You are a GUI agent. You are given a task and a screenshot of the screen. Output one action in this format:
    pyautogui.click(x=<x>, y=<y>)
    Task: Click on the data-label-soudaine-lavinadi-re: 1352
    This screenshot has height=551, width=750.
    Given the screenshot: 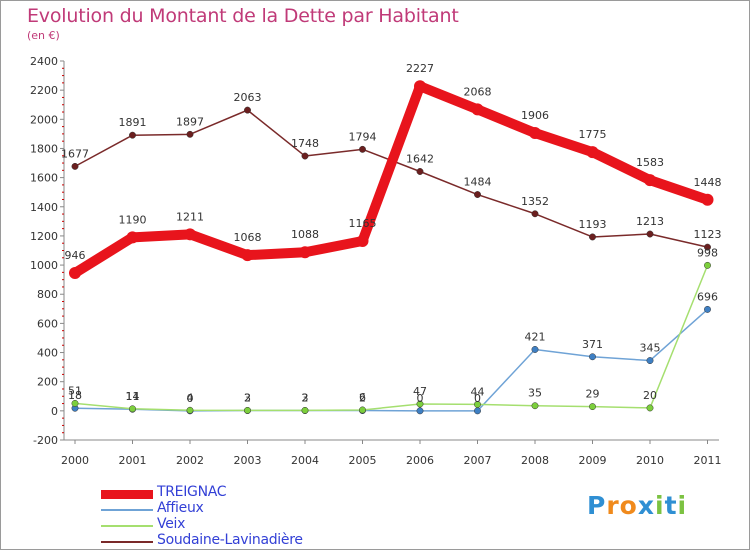 What is the action you would take?
    pyautogui.click(x=535, y=201)
    